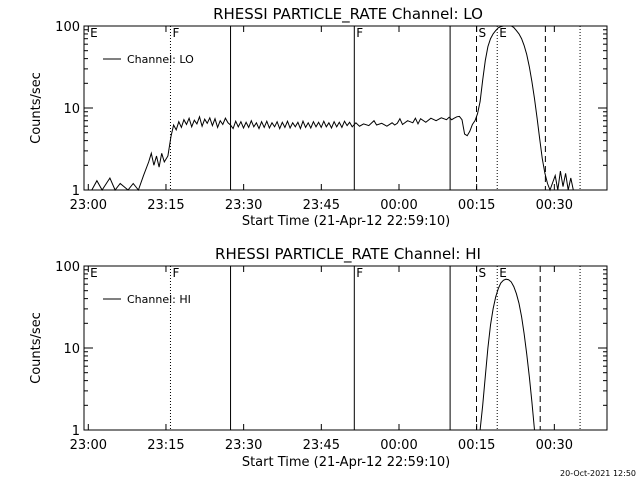 This screenshot has width=640, height=480. What do you see at coordinates (94, 273) in the screenshot?
I see `region-marker-label-hi-0: E` at bounding box center [94, 273].